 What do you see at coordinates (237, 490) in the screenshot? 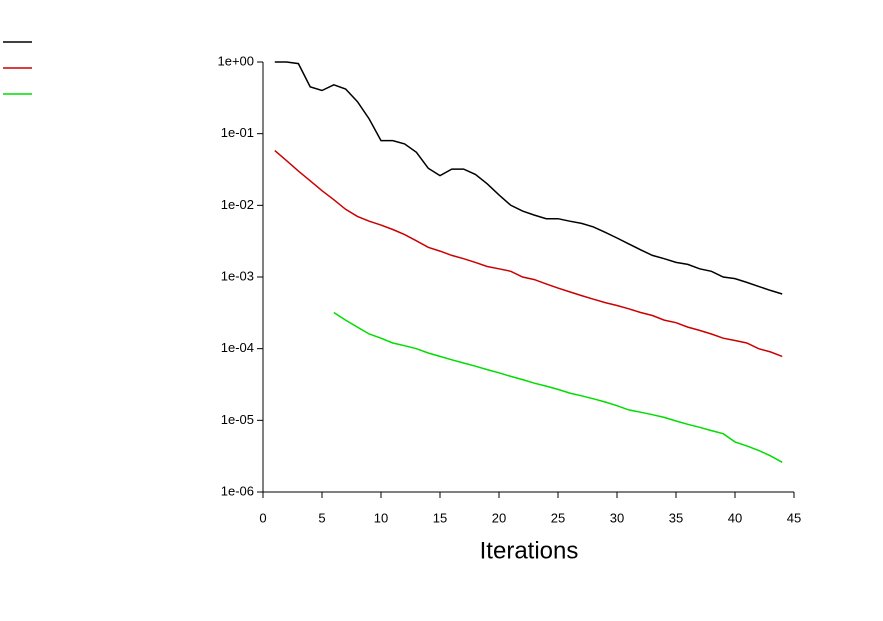
I see `y-tick-label: 1e-06` at bounding box center [237, 490].